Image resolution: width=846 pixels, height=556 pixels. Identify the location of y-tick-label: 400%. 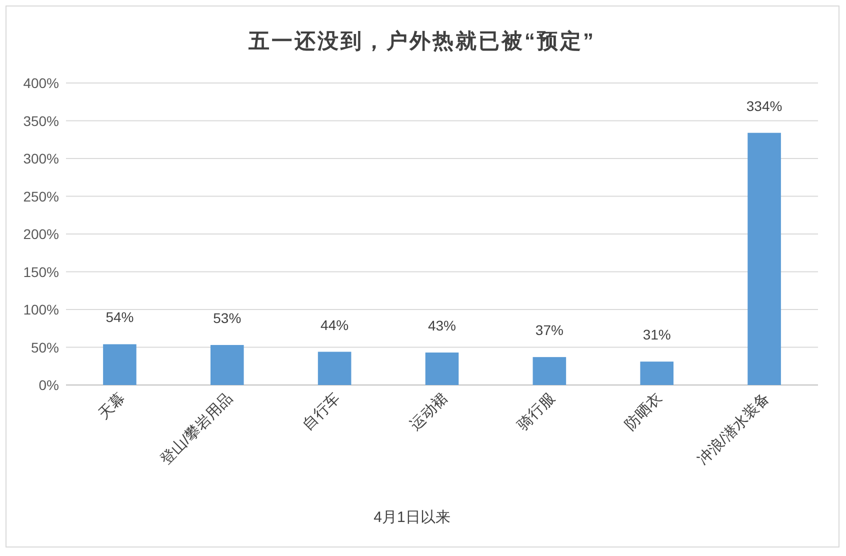
(41, 83).